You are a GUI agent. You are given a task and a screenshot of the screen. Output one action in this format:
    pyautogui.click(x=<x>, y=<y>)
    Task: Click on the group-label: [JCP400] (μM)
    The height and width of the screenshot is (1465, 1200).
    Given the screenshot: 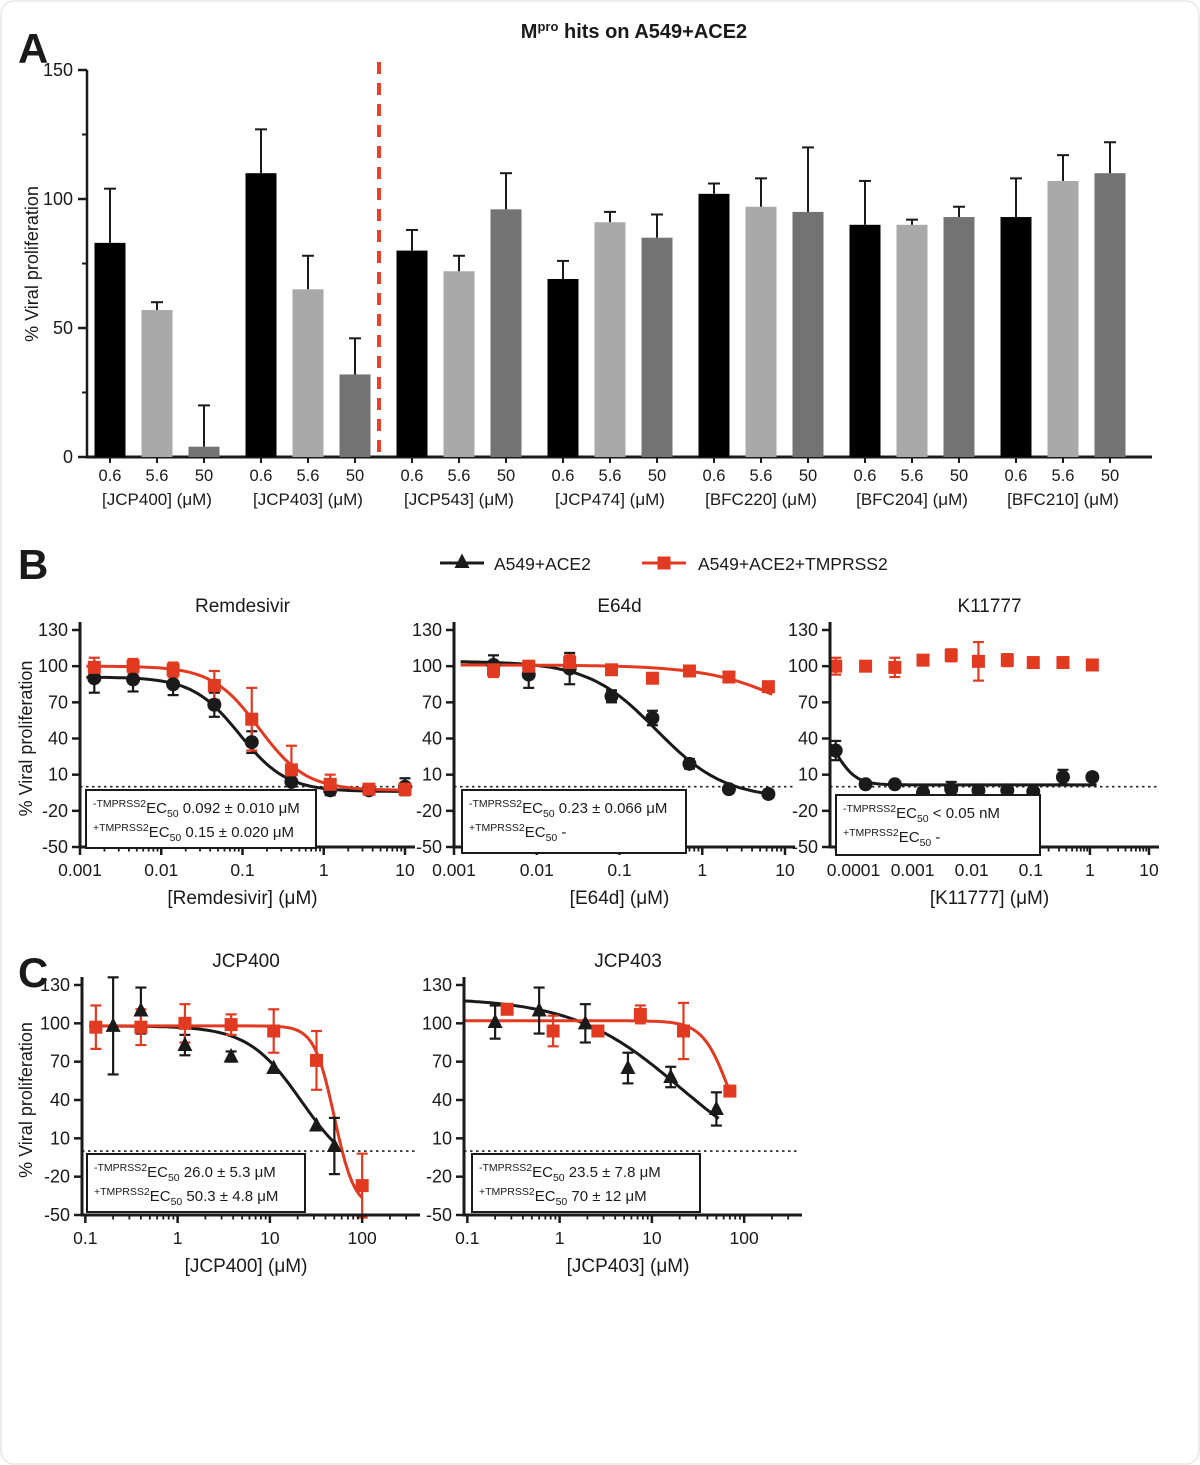 What is the action you would take?
    pyautogui.click(x=157, y=499)
    